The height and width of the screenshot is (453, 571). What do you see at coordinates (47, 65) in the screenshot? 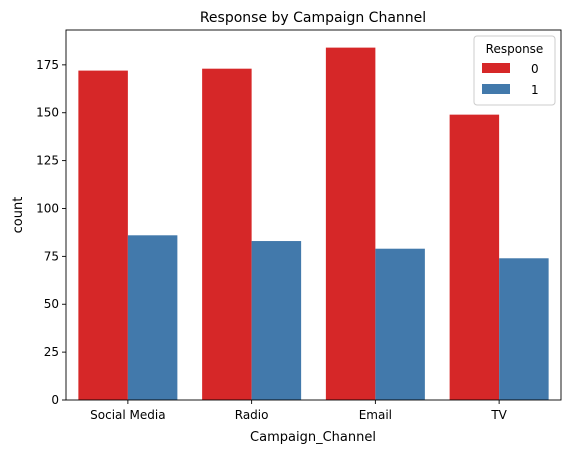
I see `y-tick-label: 175` at bounding box center [47, 65].